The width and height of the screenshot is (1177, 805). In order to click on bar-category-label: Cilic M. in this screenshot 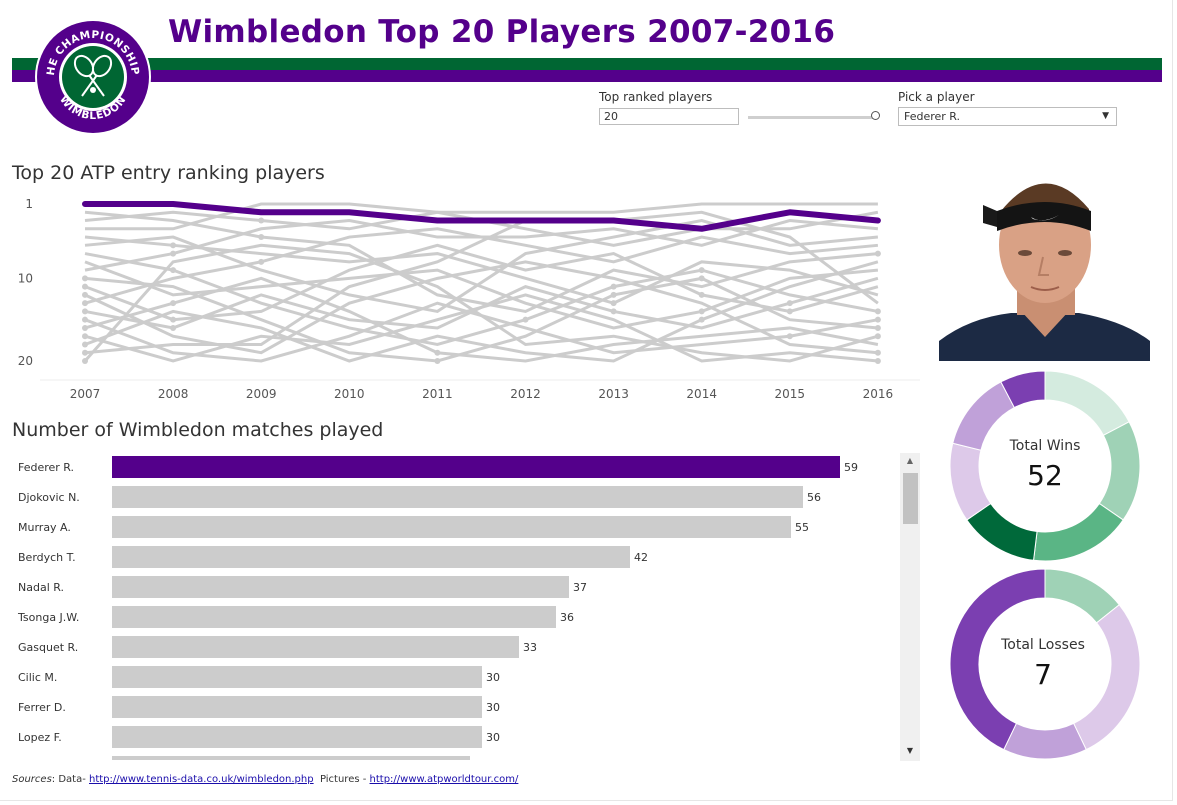, I will do `click(38, 677)`.